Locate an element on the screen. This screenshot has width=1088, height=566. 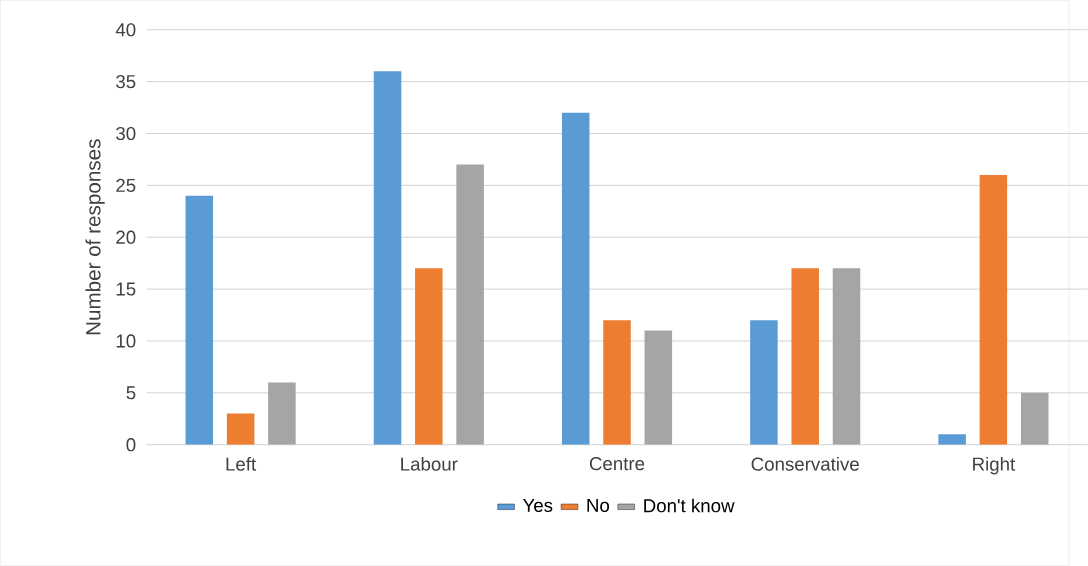
y-tick-label: 5 is located at coordinates (131, 393).